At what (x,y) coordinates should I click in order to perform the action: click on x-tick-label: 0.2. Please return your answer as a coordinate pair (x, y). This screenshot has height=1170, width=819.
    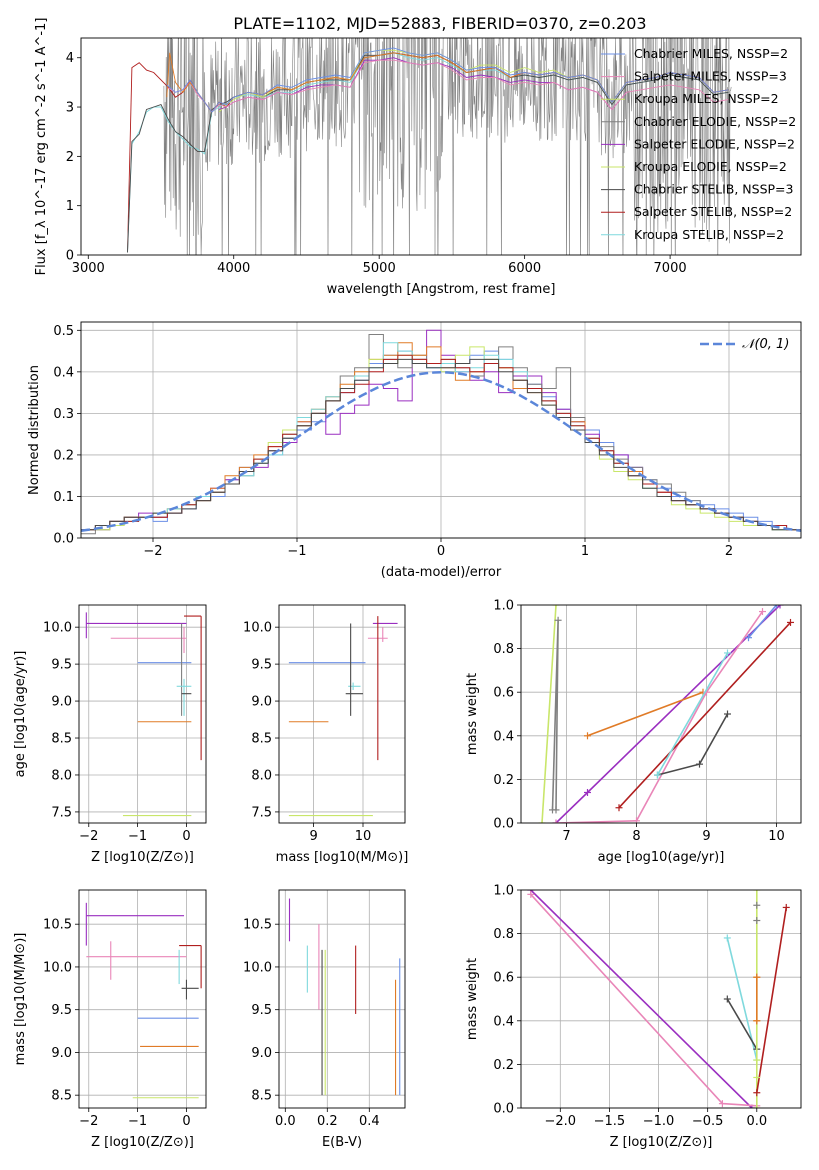
    Looking at the image, I should click on (327, 1121).